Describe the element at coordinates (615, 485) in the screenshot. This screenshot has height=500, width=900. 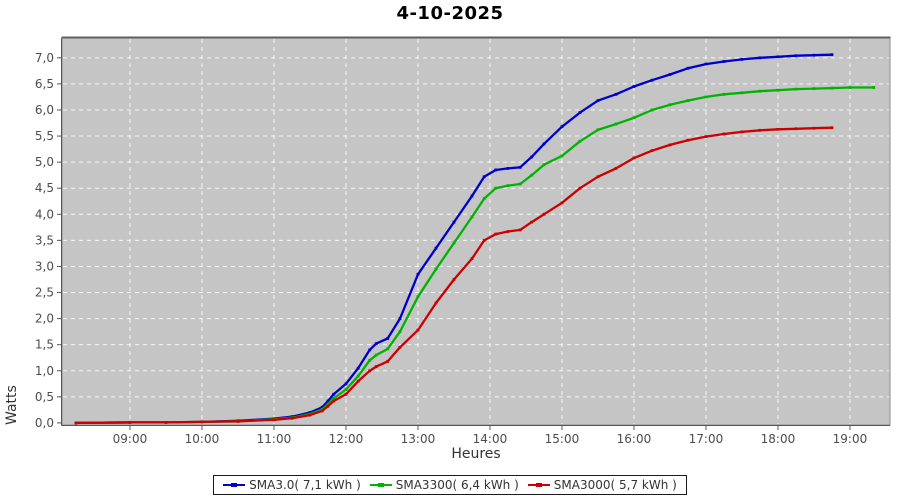
I see `legend-label: SMA3000( 5,7 kWh )` at that location.